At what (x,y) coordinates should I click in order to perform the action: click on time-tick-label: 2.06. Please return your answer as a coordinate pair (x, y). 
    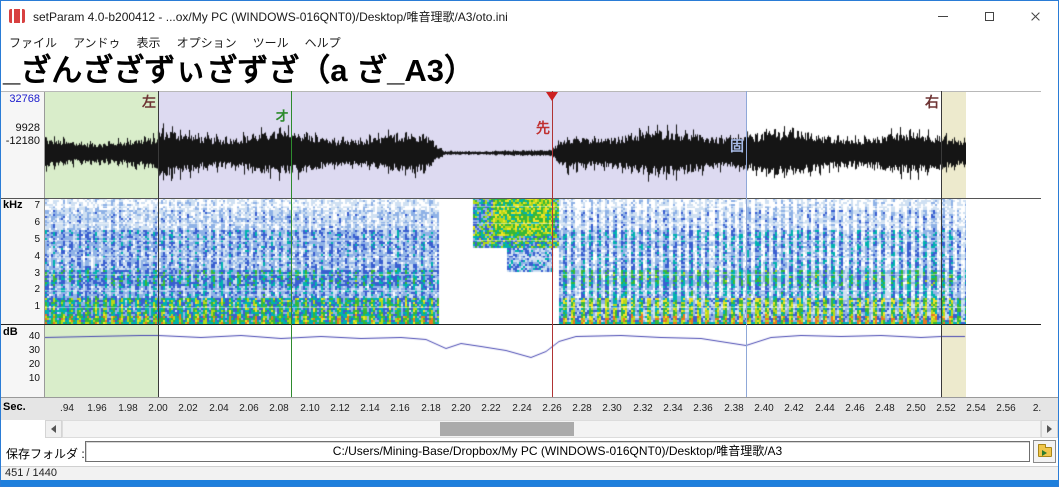
    Looking at the image, I should click on (249, 408).